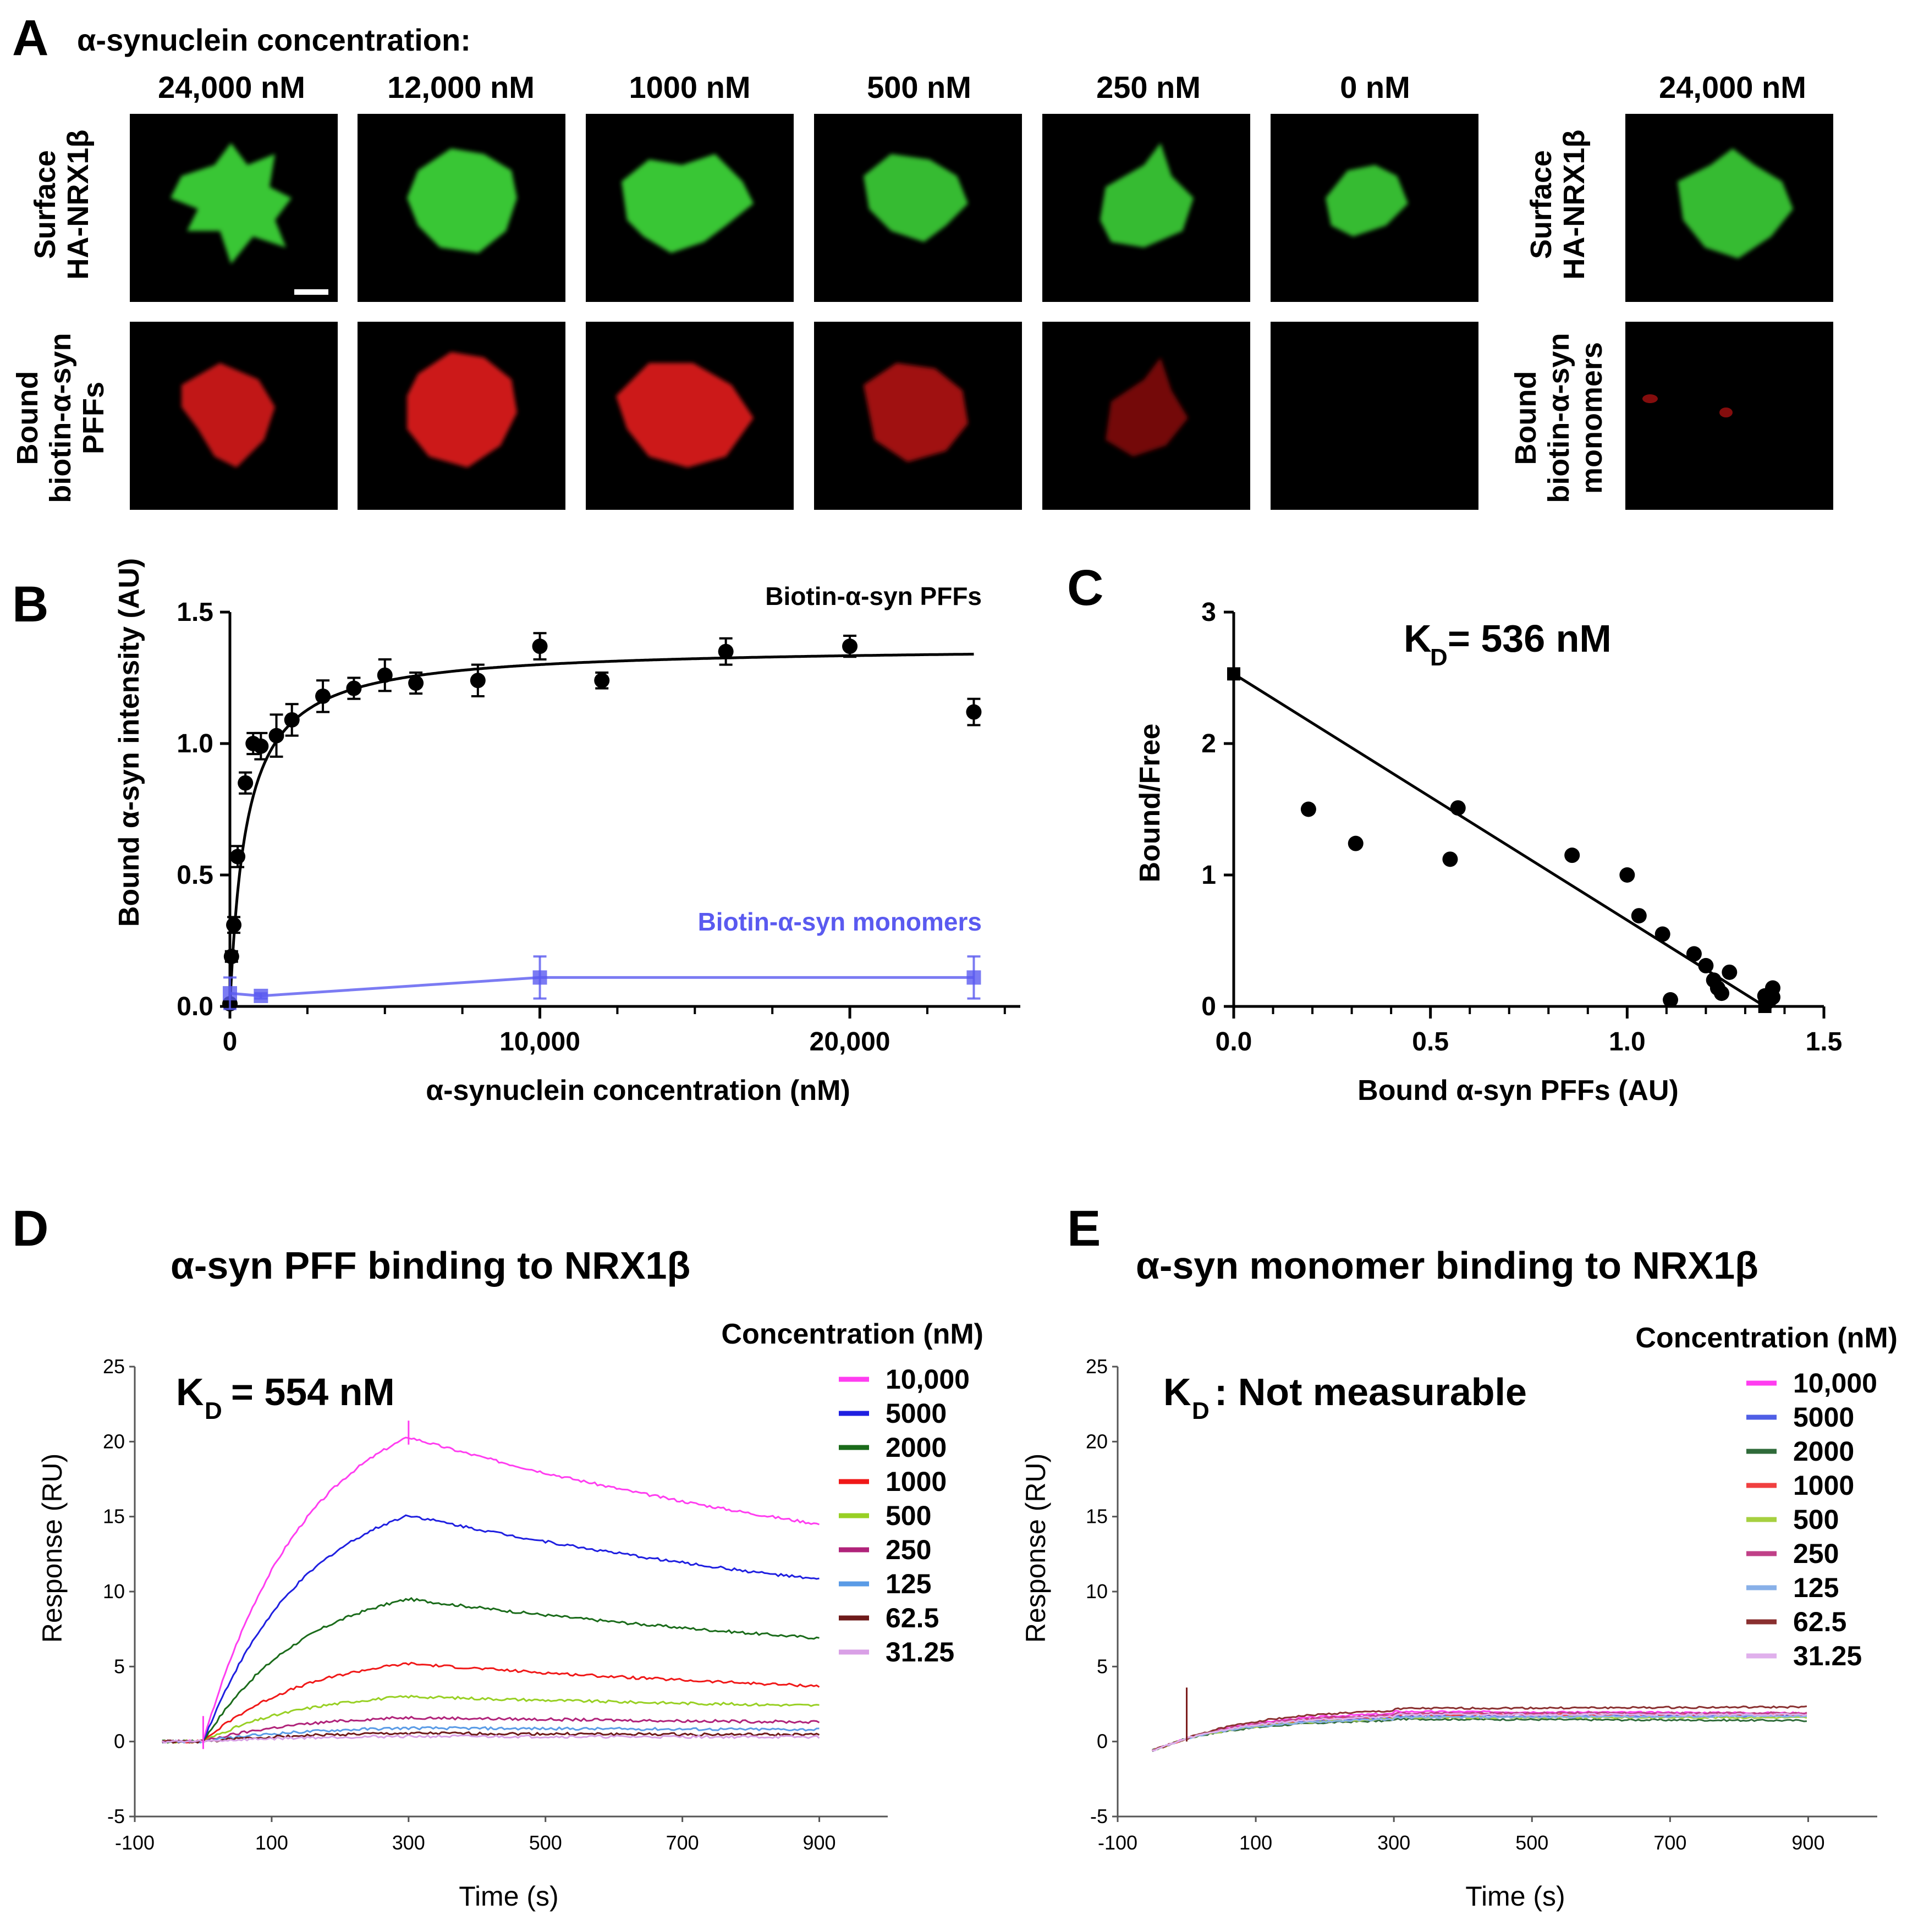  What do you see at coordinates (61, 418) in the screenshot?
I see `row-label-bound-pffs: Bound biotin-α-syn PFFs` at bounding box center [61, 418].